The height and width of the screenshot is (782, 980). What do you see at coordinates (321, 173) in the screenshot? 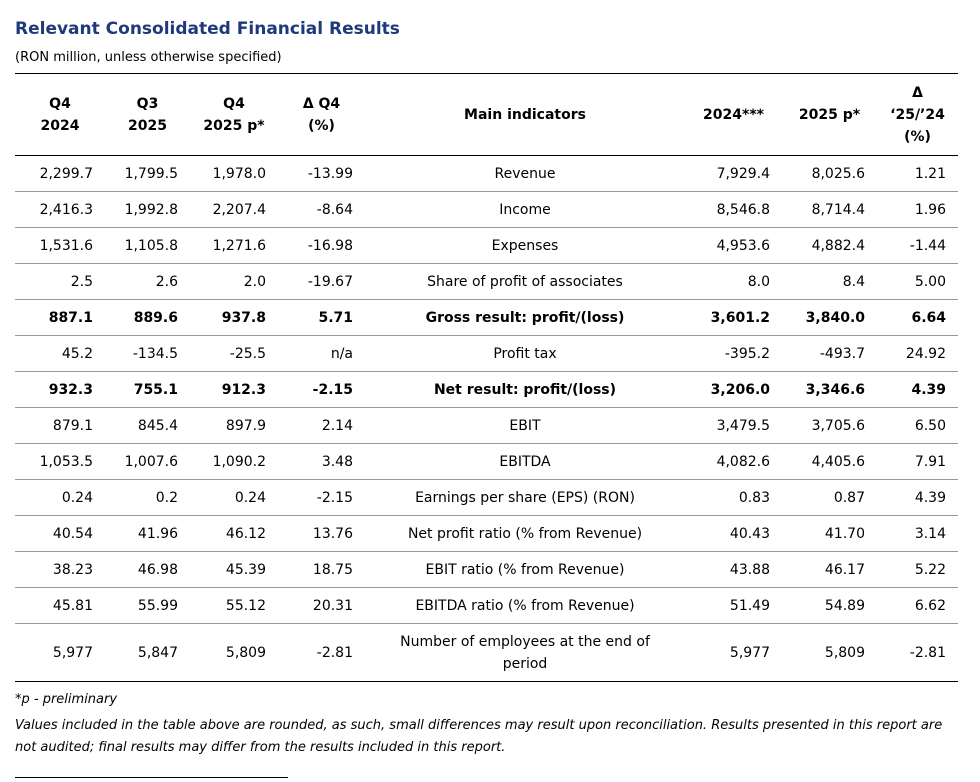
I see `cell-value: -13.99` at bounding box center [321, 173].